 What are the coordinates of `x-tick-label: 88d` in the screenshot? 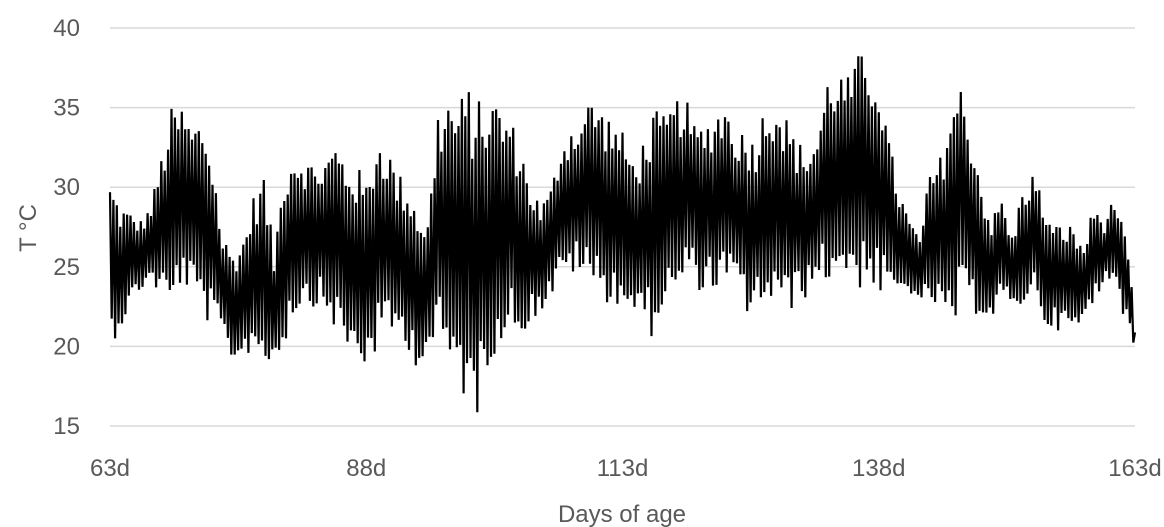 It's located at (366, 468).